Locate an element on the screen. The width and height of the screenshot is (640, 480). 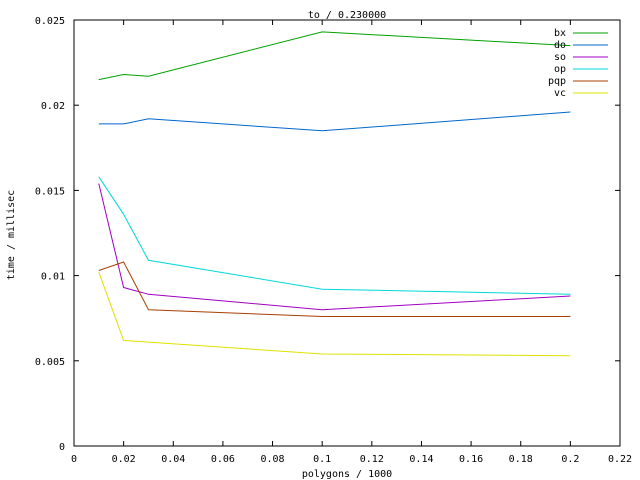
series-line-vc is located at coordinates (334, 314).